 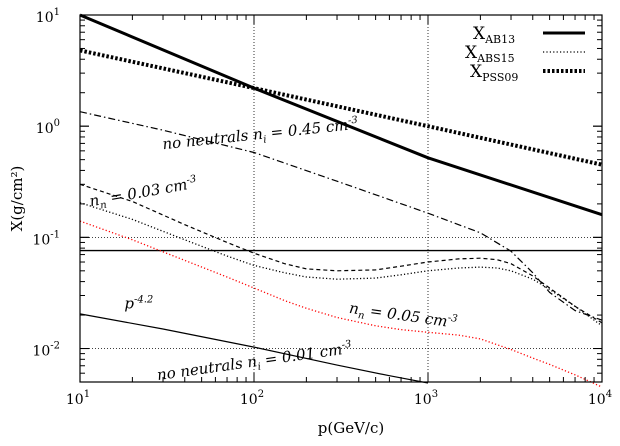 I want to click on x-axis-label: p(GeV/c), so click(x=351, y=428).